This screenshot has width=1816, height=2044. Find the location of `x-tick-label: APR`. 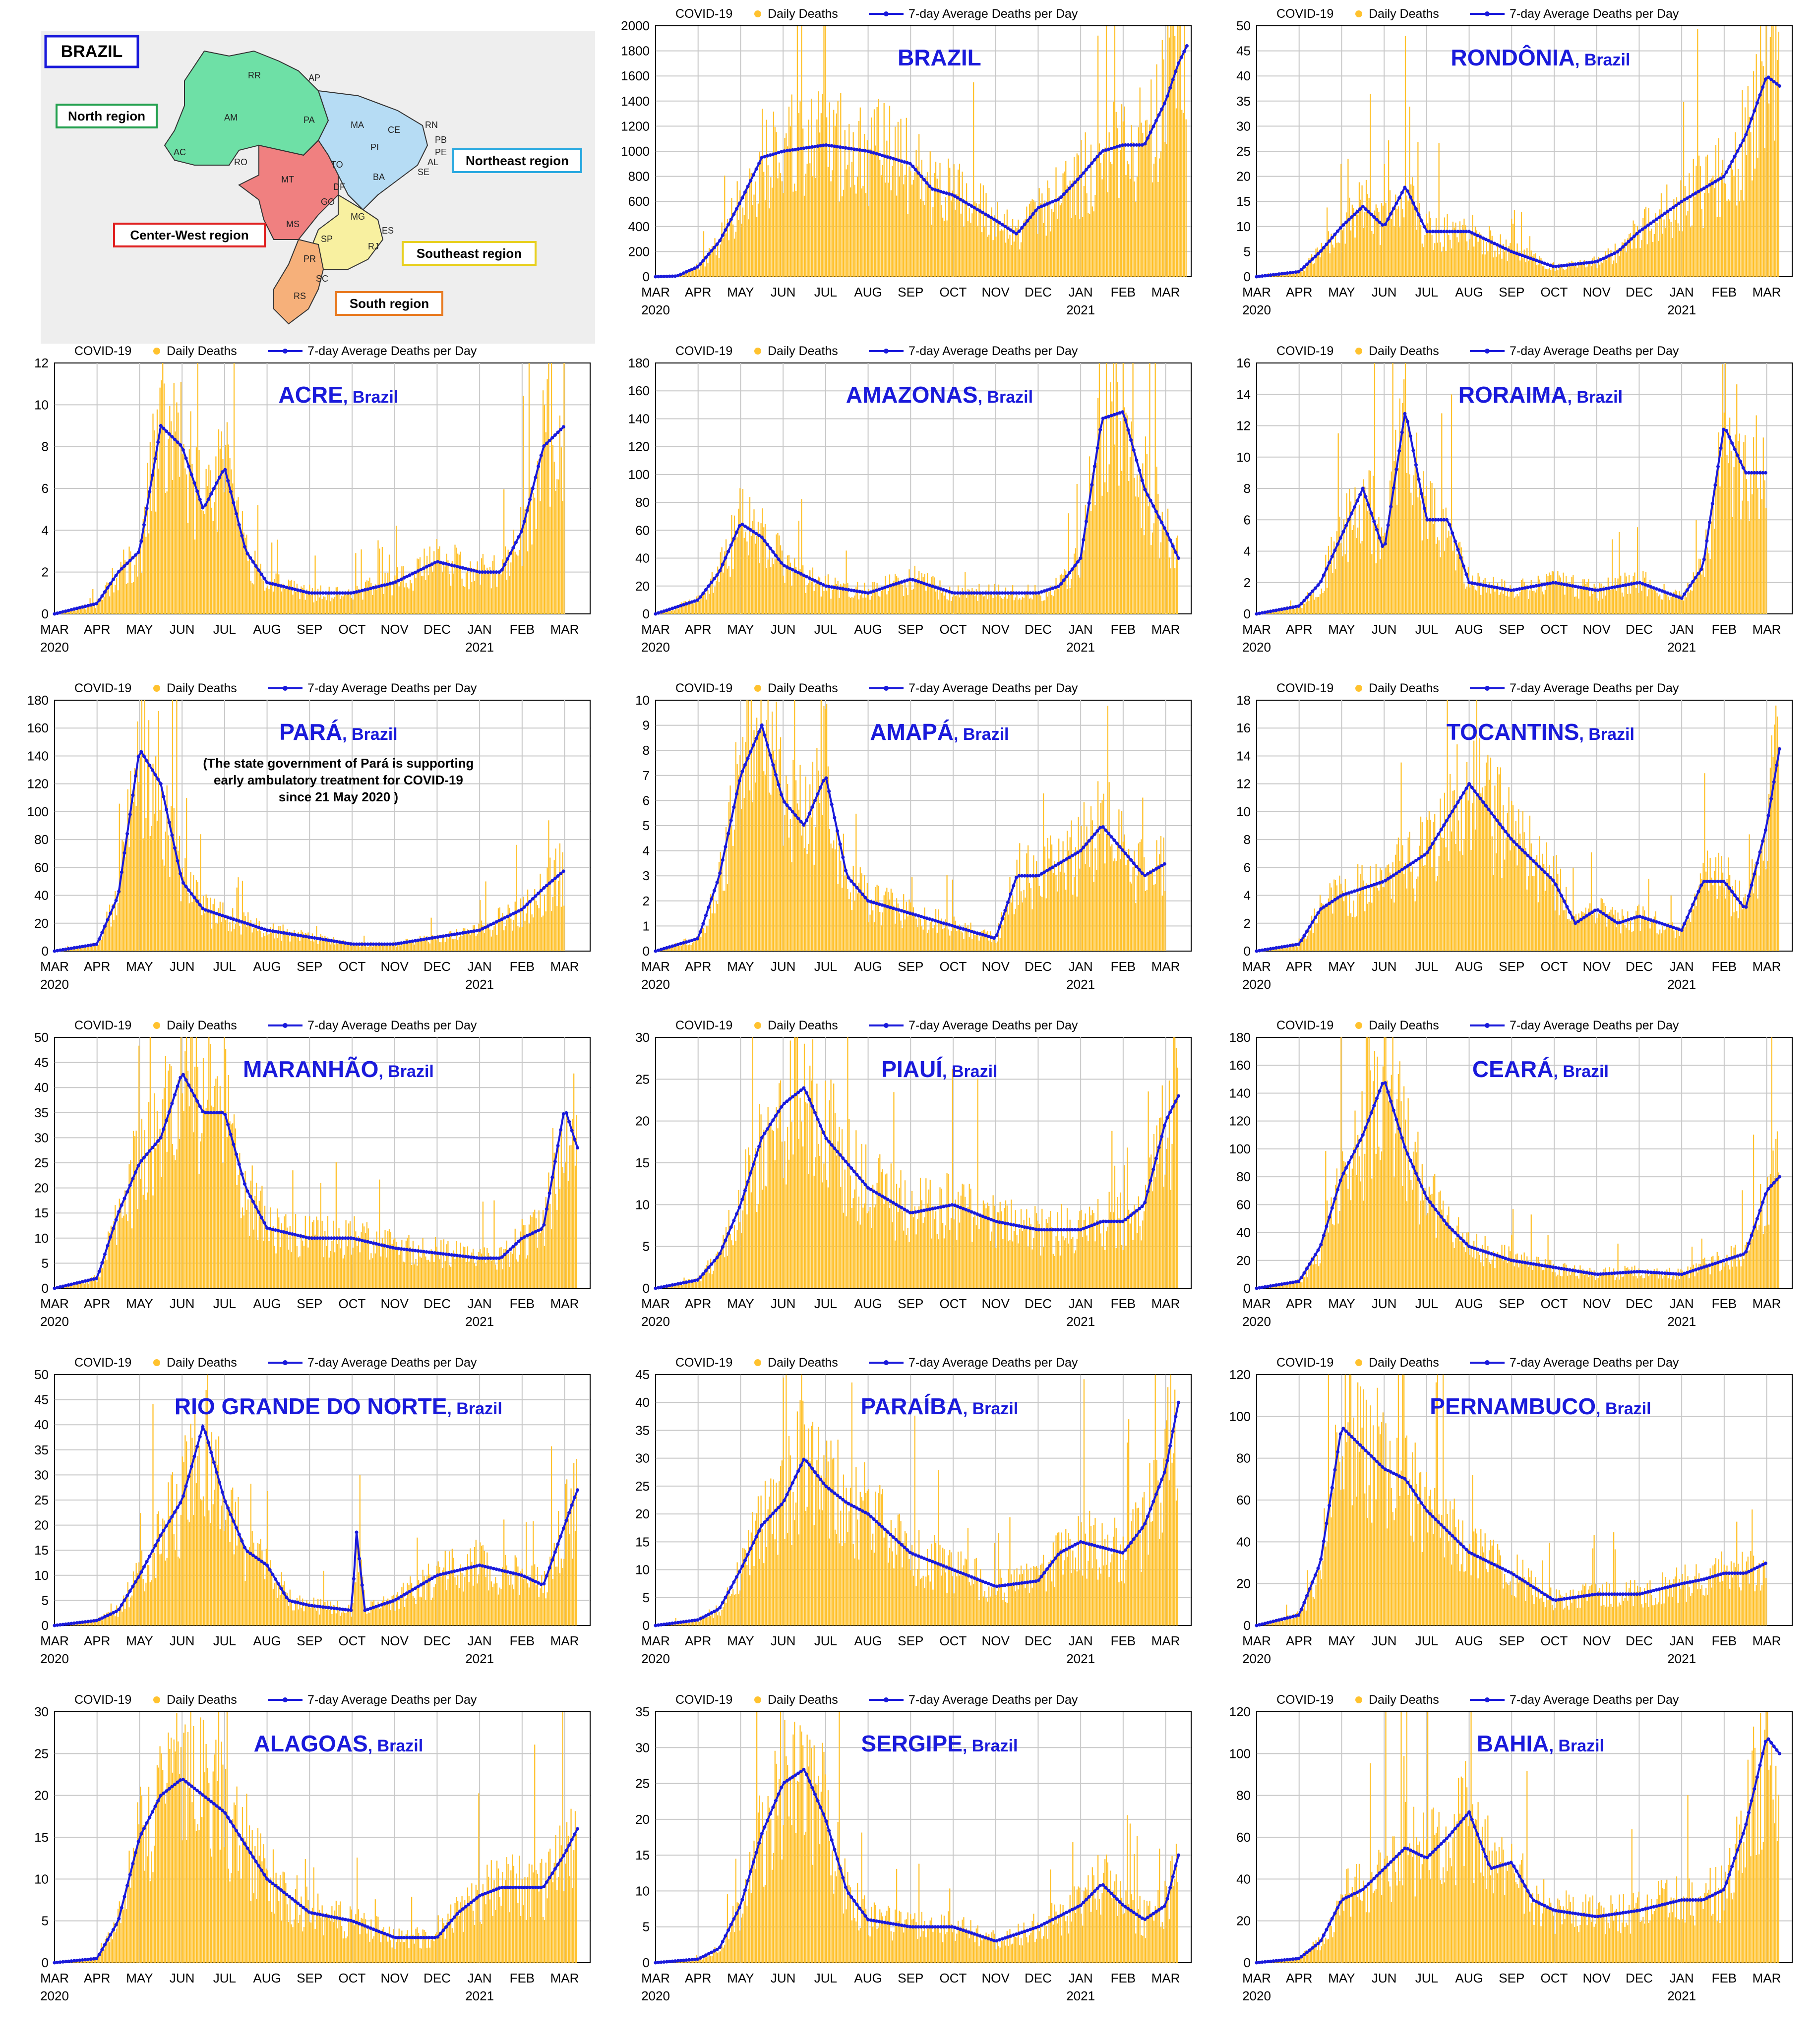

x-tick-label: APR is located at coordinates (97, 629).